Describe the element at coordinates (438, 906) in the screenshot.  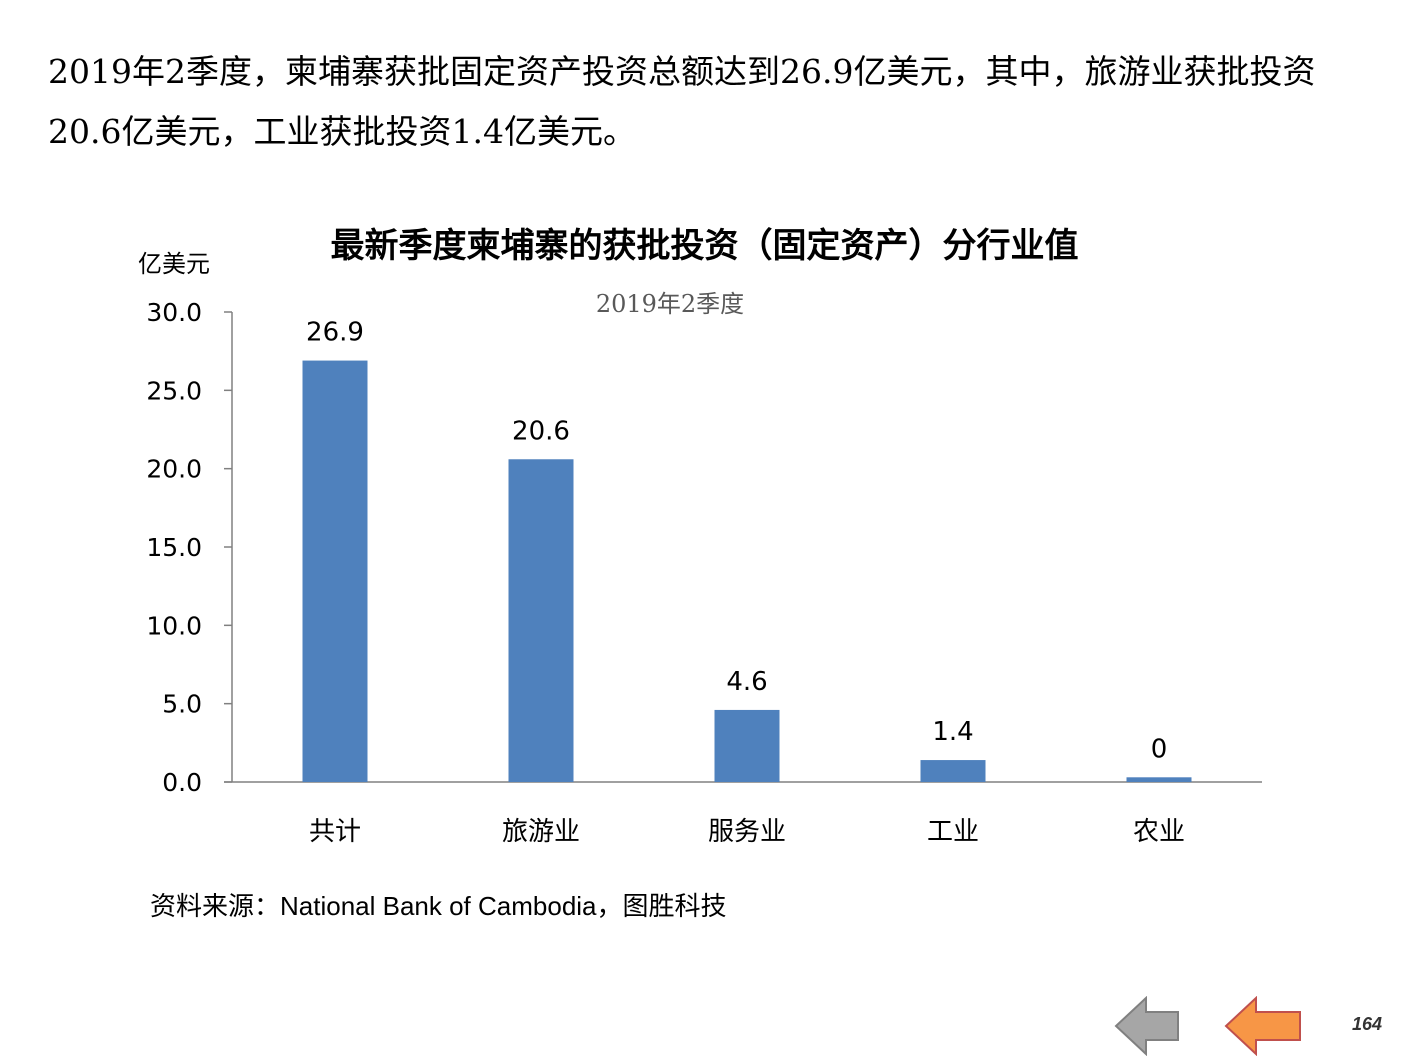
I see `source-note: 资料来源：National Bank of Cambodia，图胜科技` at that location.